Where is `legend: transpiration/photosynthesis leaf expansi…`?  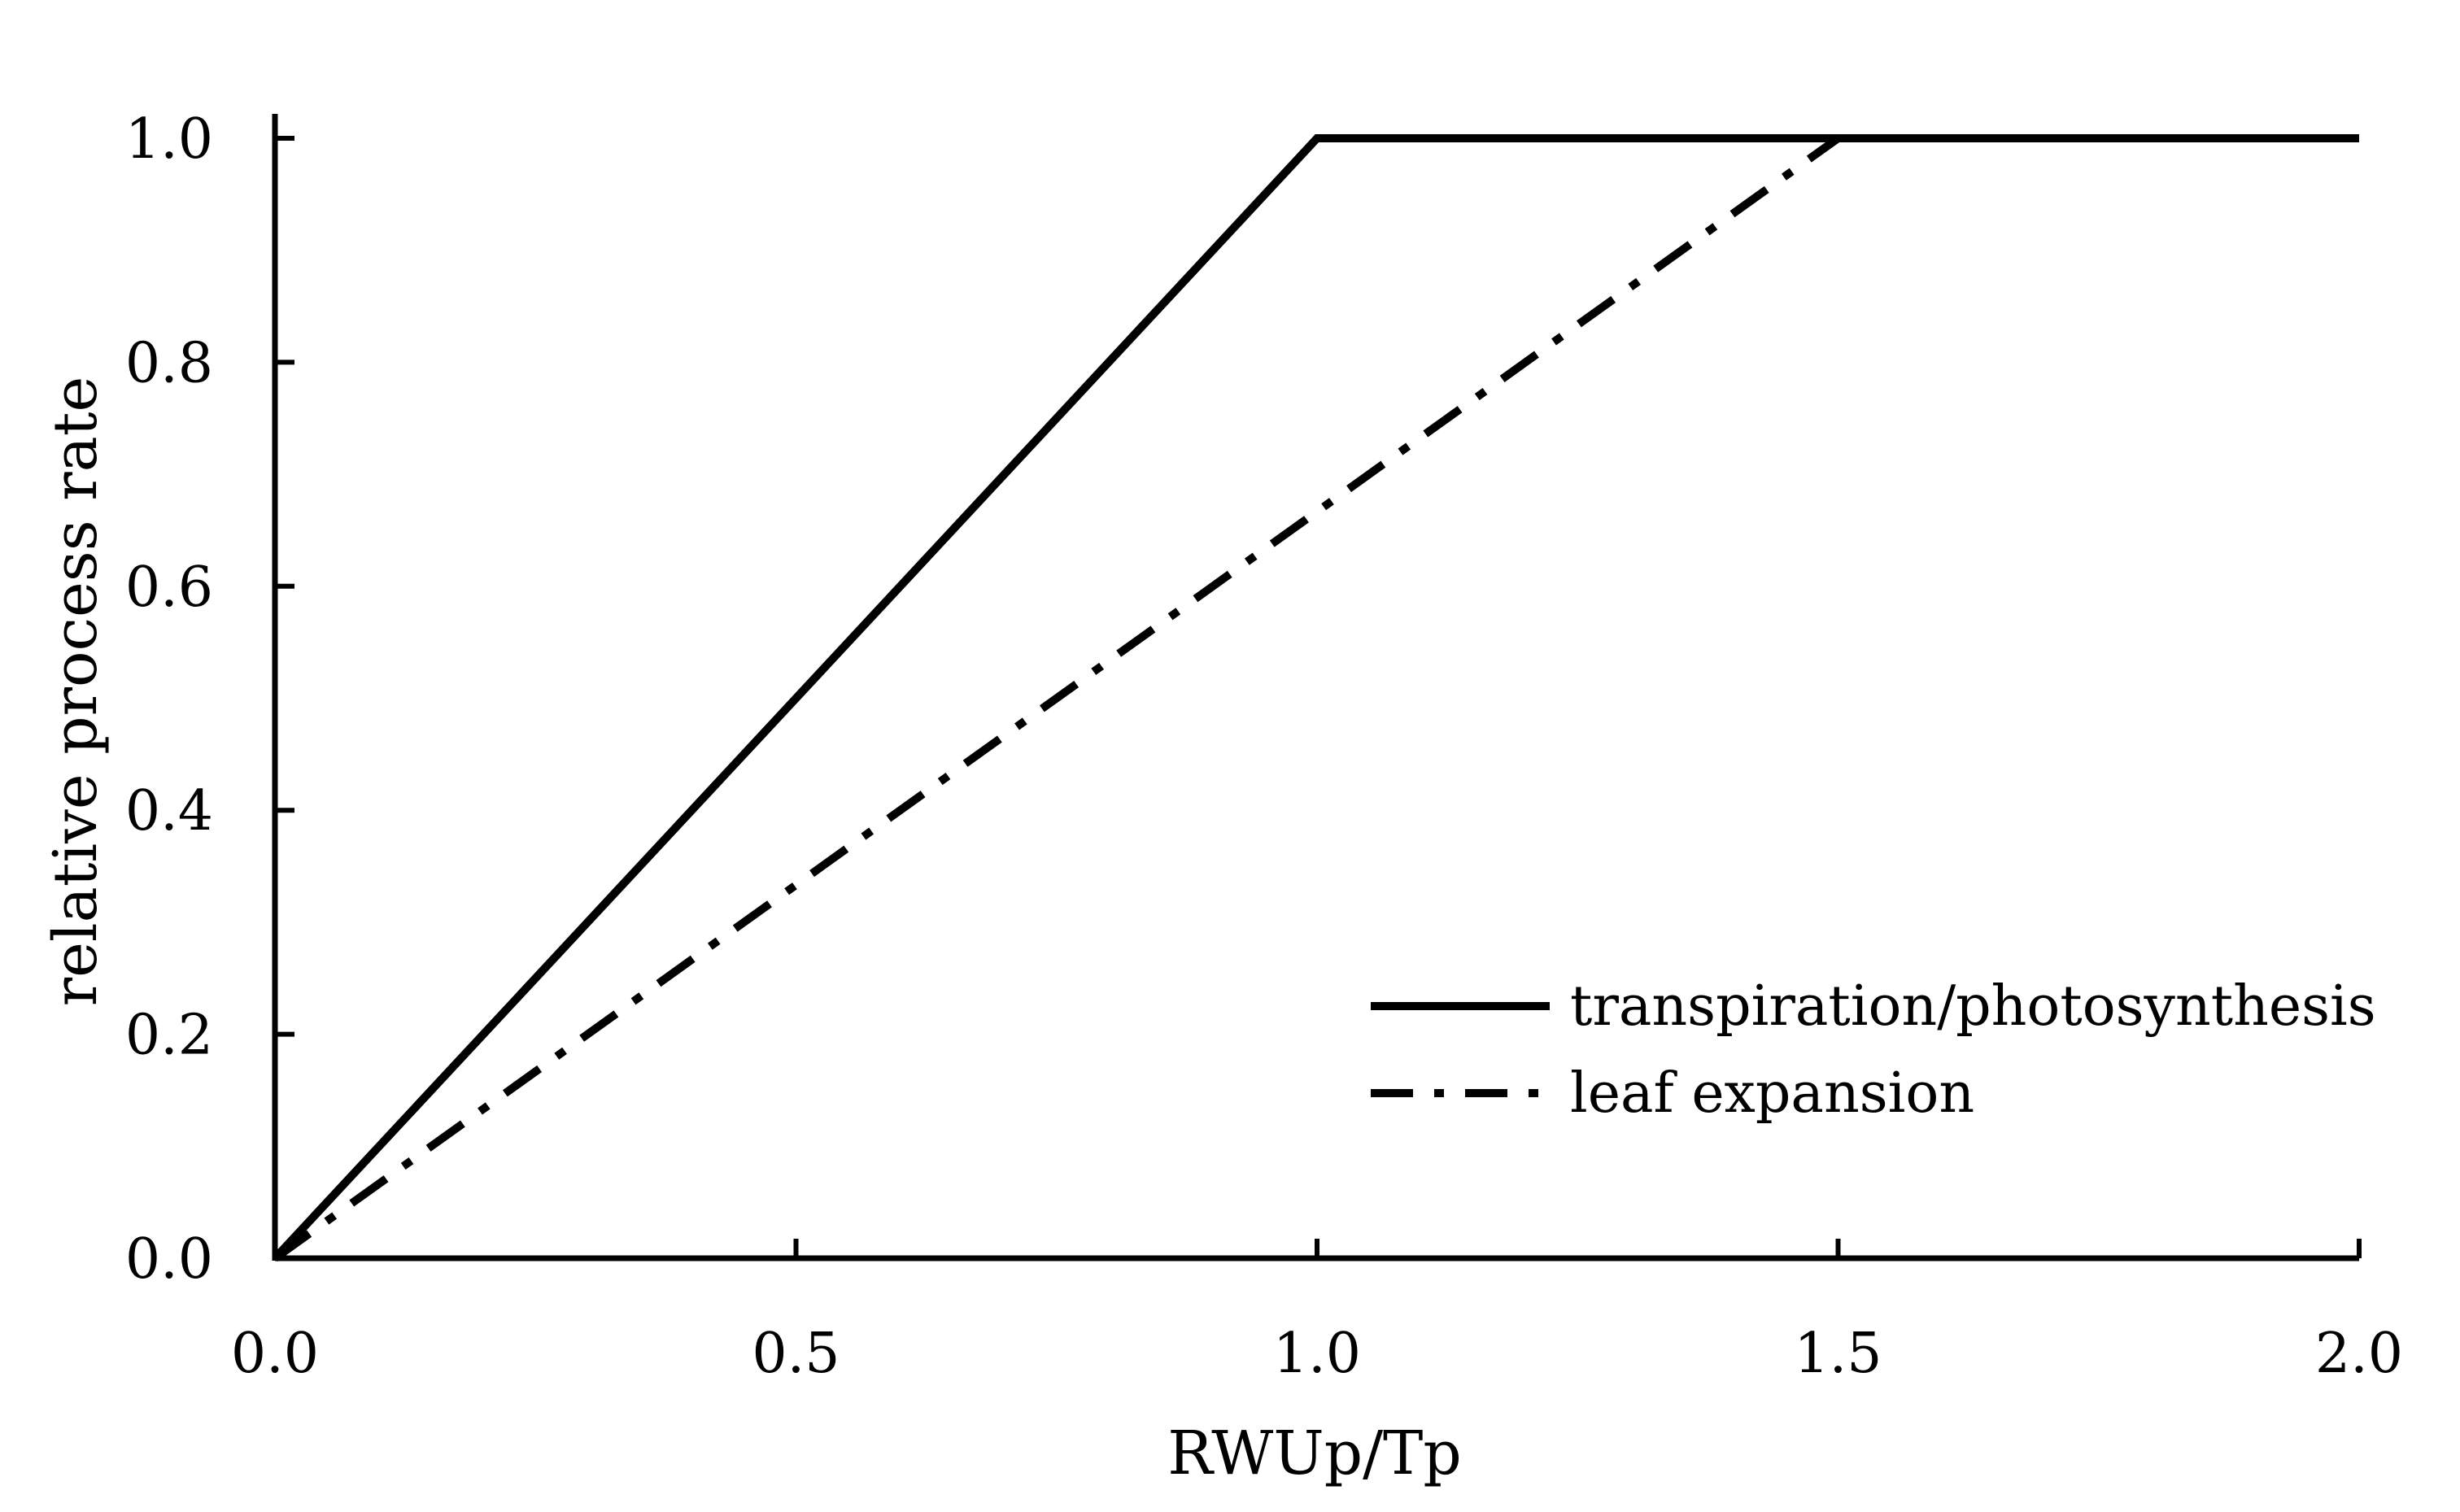
legend: transpiration/photosynthesis leaf expansi… is located at coordinates (1873, 1050).